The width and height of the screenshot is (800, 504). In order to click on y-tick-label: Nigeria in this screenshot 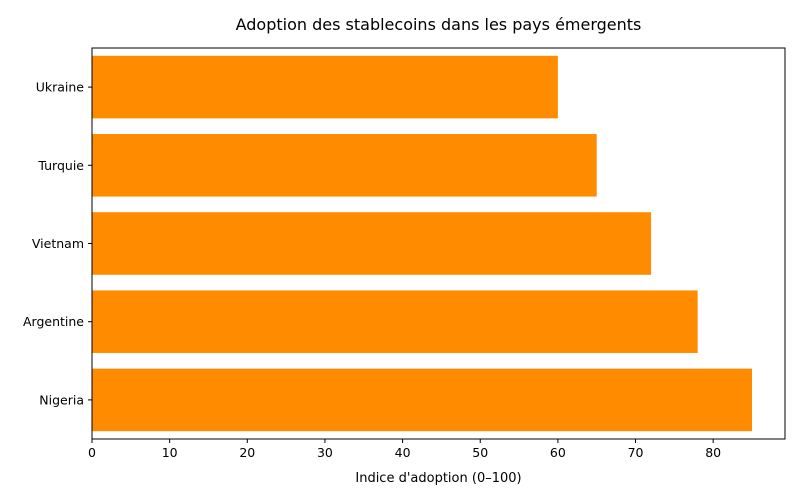, I will do `click(61, 399)`.